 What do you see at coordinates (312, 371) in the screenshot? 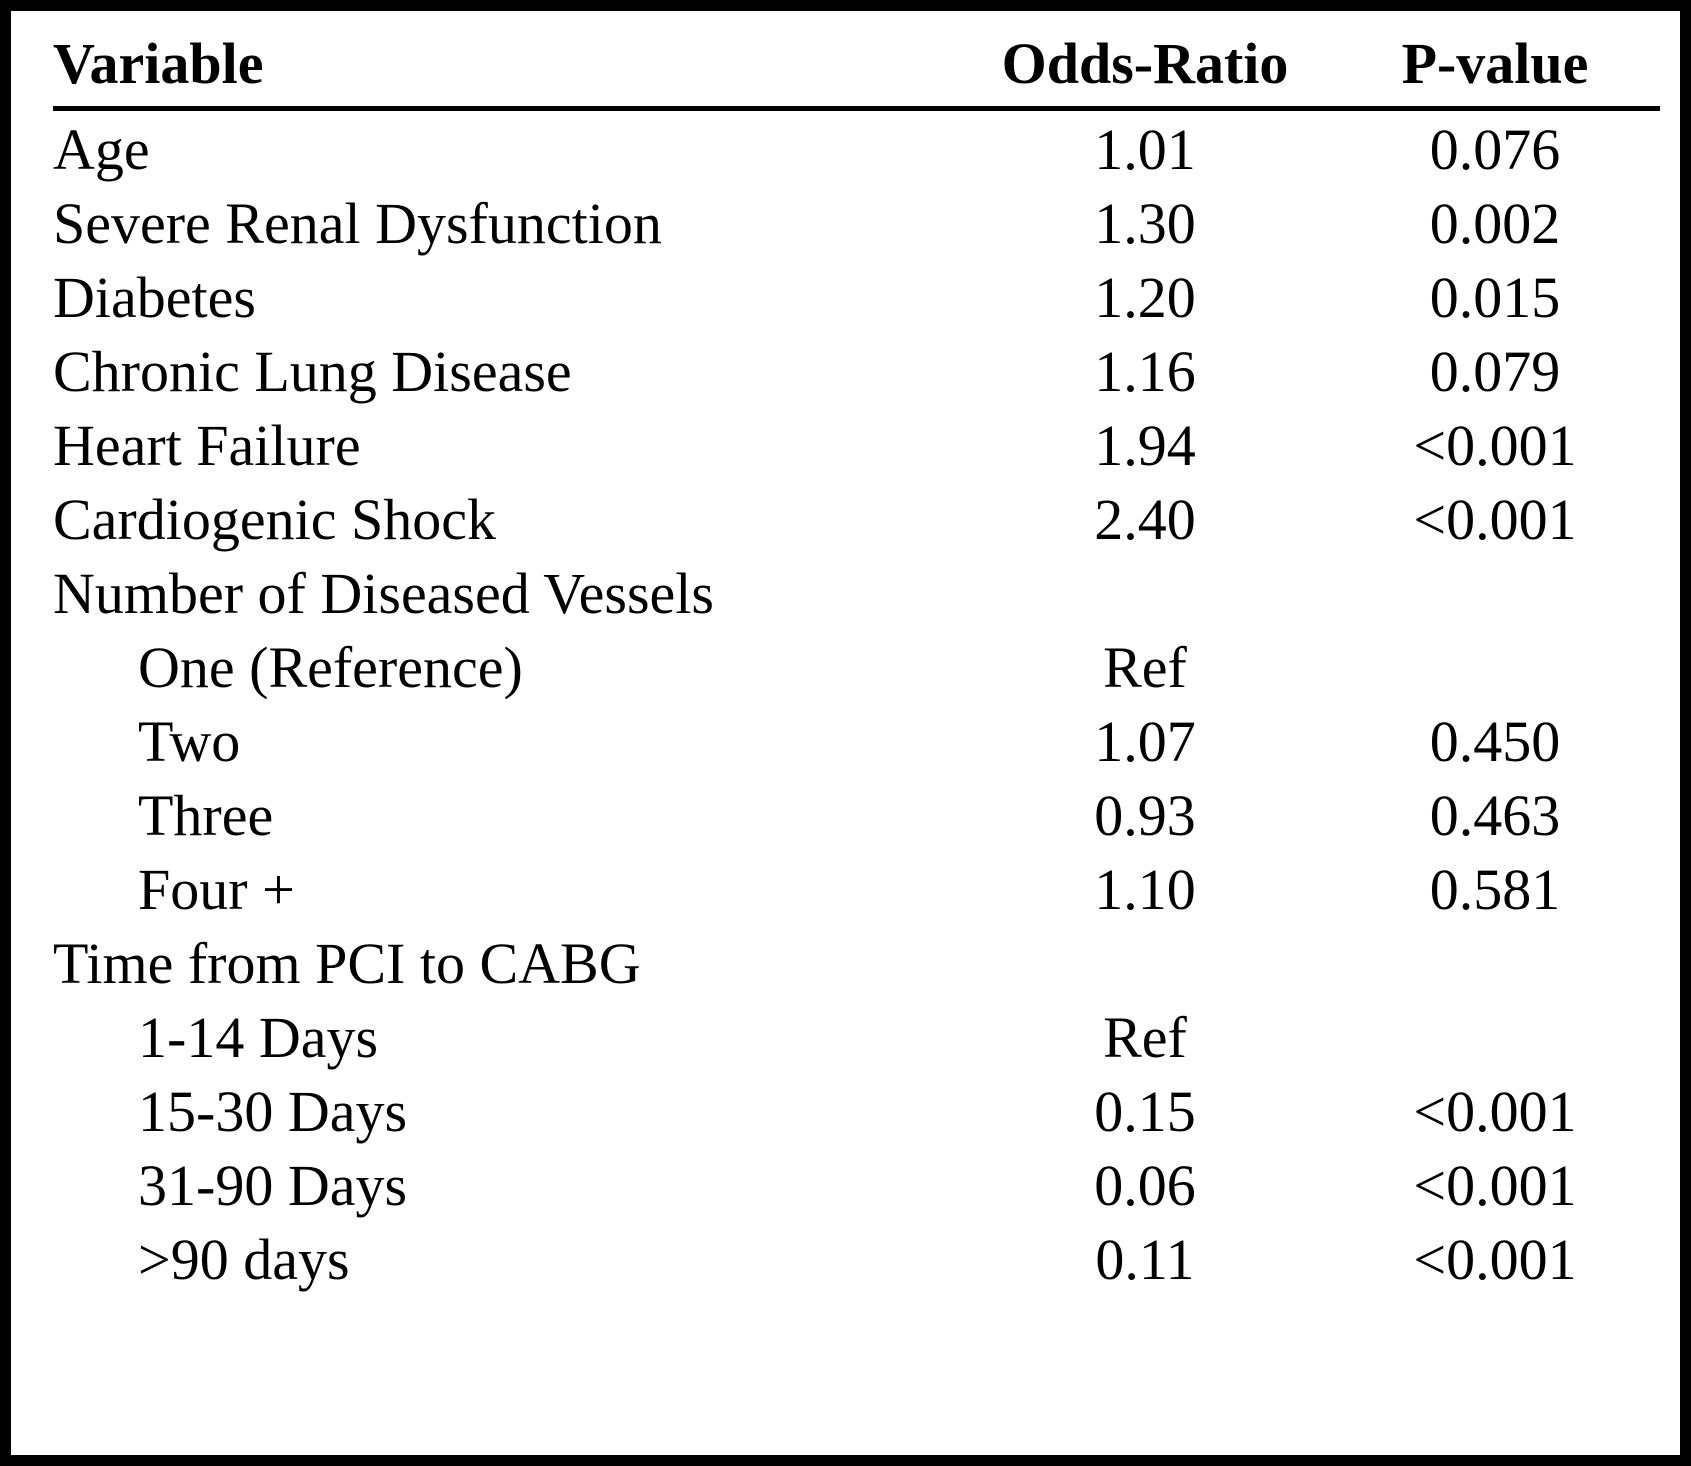
I see `variable-cell: Chronic Lung Disease` at bounding box center [312, 371].